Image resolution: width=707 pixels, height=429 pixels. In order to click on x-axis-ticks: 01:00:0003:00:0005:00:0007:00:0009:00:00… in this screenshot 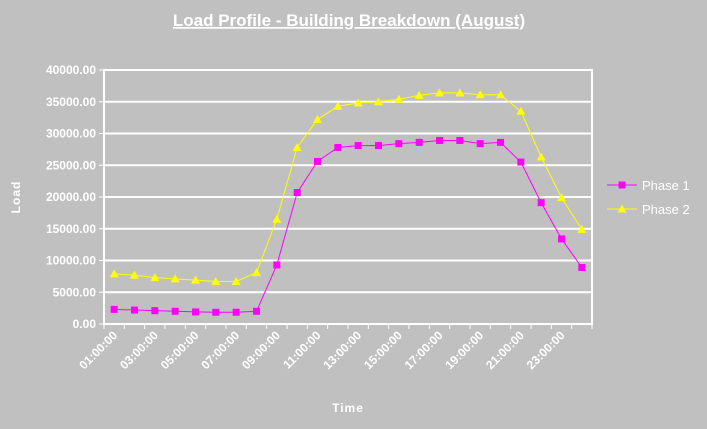, I will do `click(334, 348)`.